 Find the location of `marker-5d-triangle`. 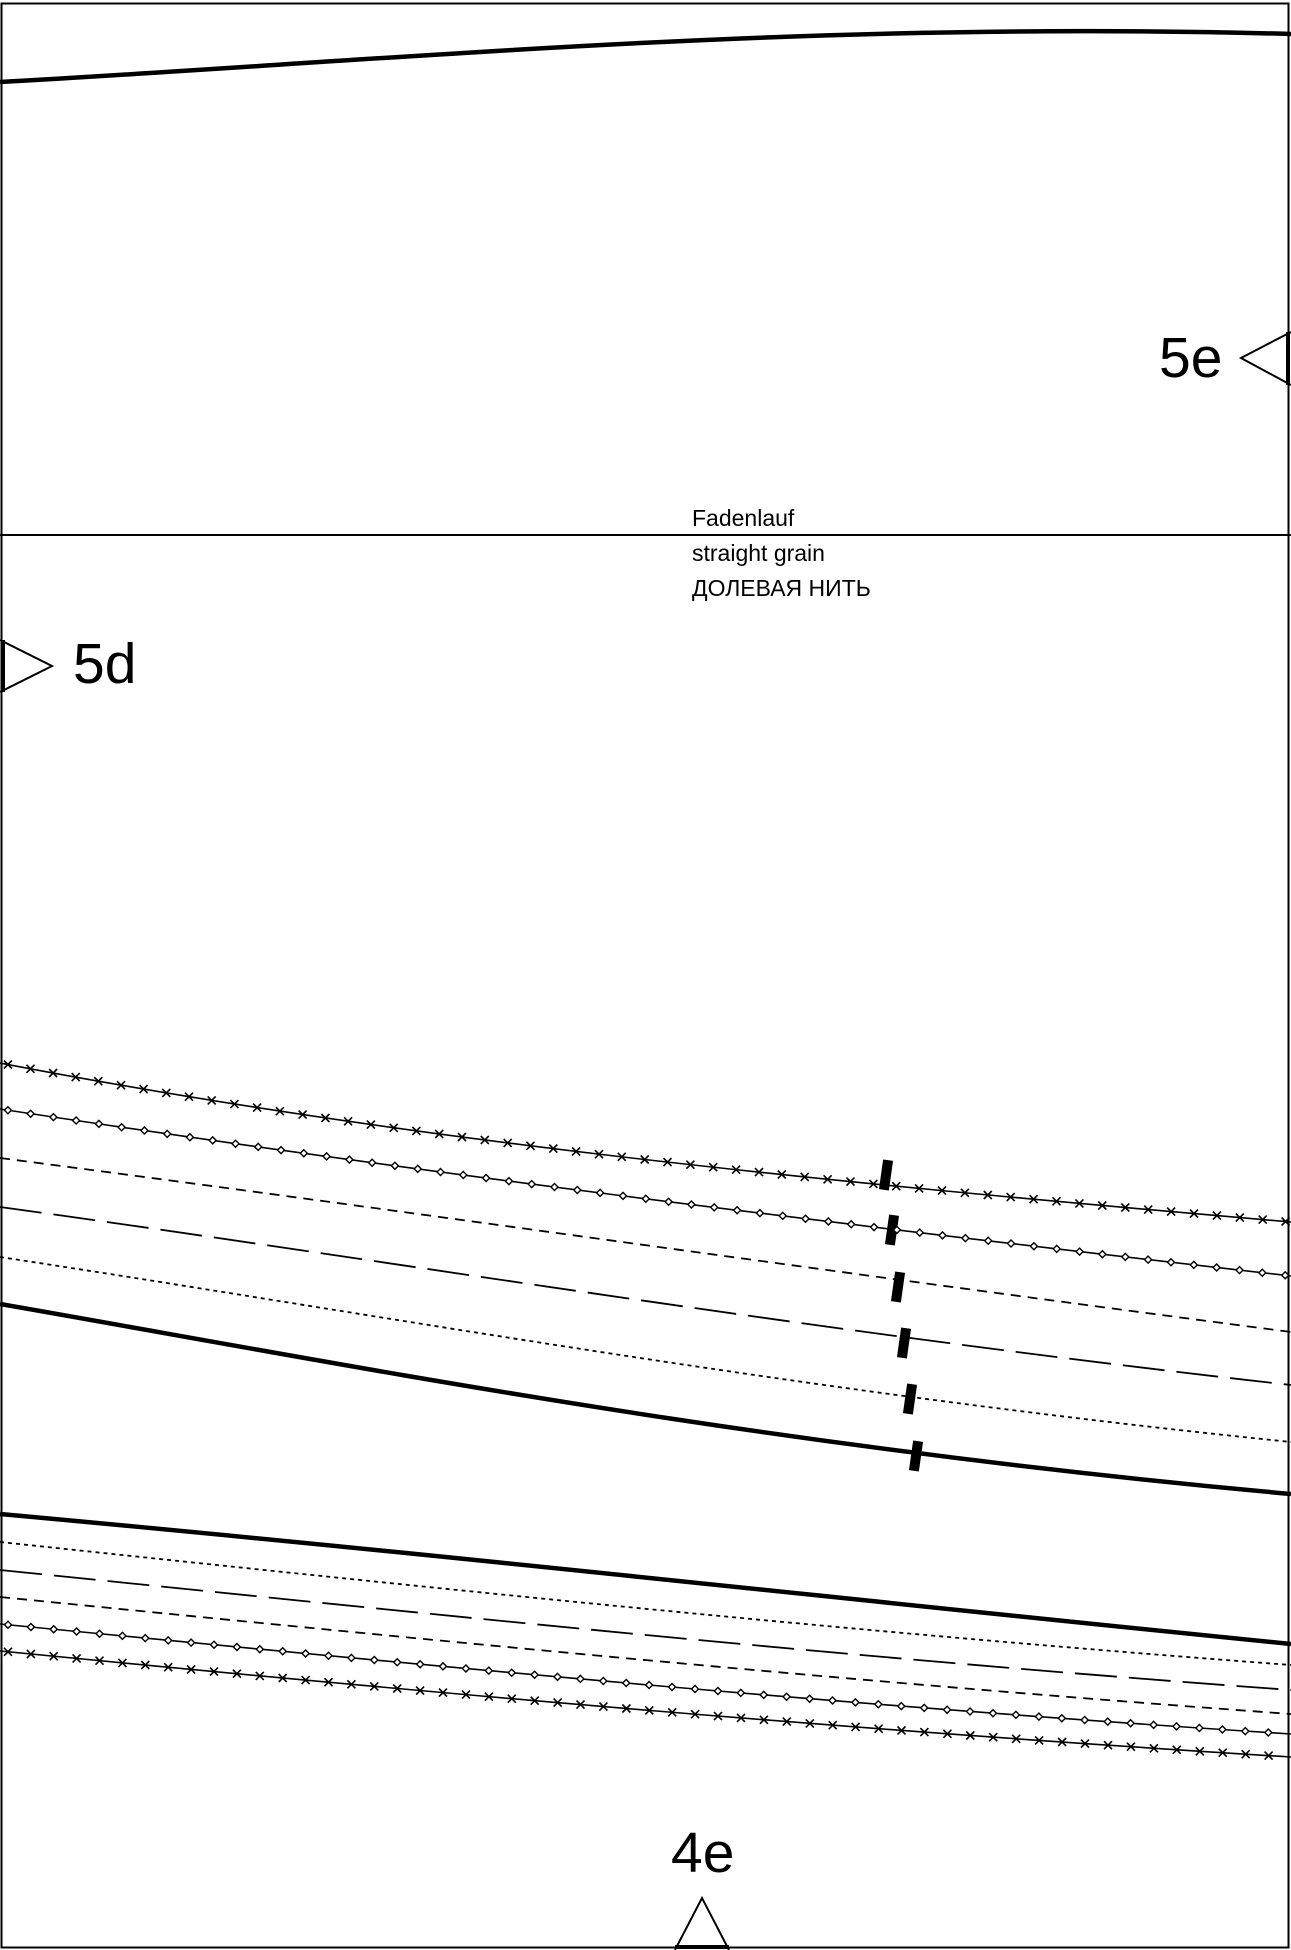

marker-5d-triangle is located at coordinates (27, 666).